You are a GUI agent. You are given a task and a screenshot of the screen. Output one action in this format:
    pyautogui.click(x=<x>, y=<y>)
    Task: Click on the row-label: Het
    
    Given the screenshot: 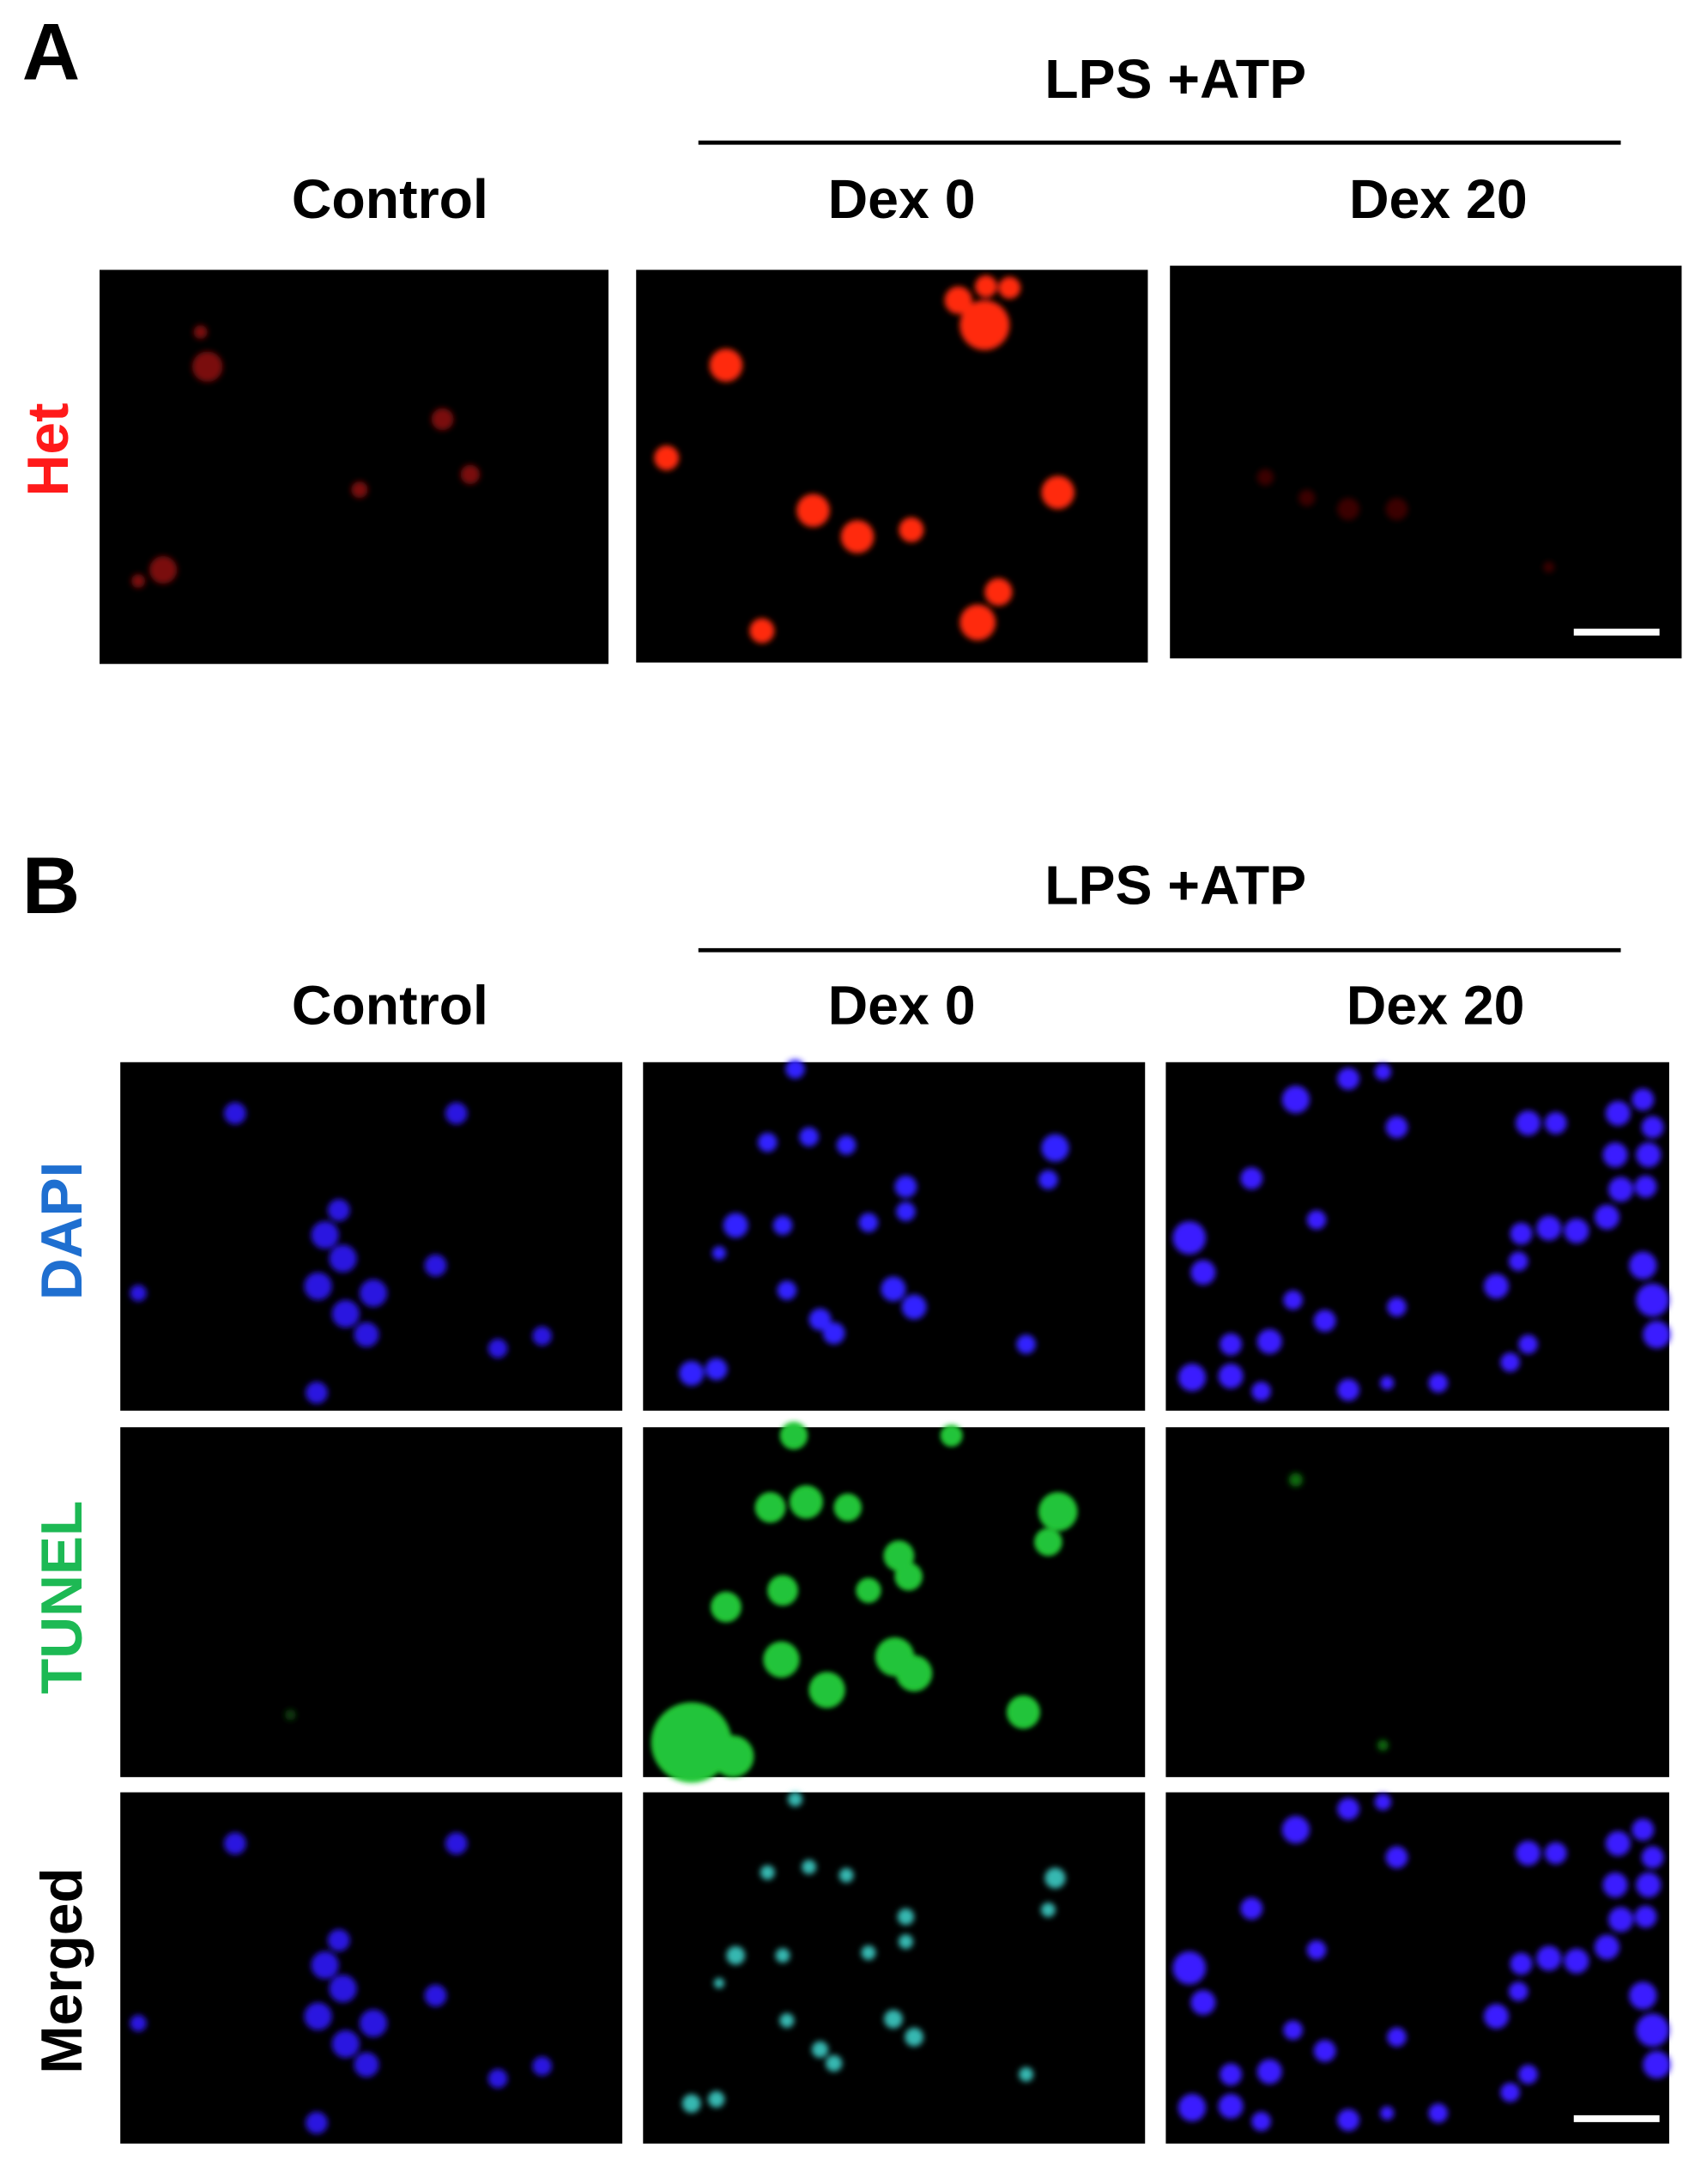 What is the action you would take?
    pyautogui.click(x=48, y=449)
    